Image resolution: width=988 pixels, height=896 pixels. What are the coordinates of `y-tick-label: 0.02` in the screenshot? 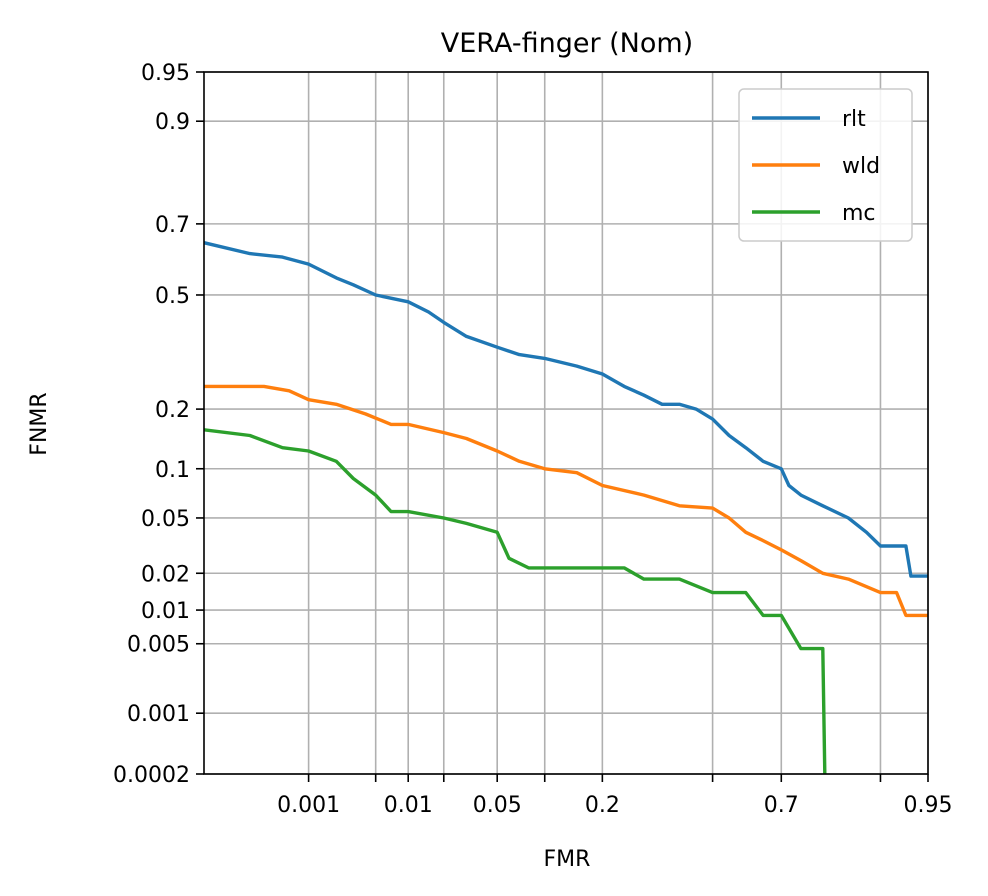 It's located at (165, 574).